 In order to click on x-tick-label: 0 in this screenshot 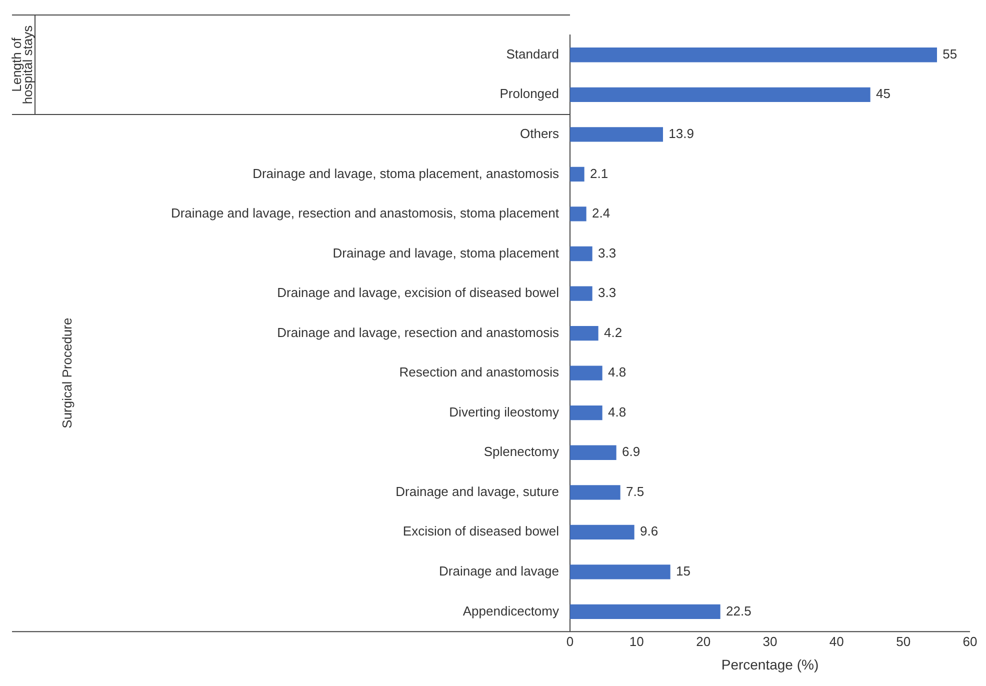, I will do `click(570, 641)`.